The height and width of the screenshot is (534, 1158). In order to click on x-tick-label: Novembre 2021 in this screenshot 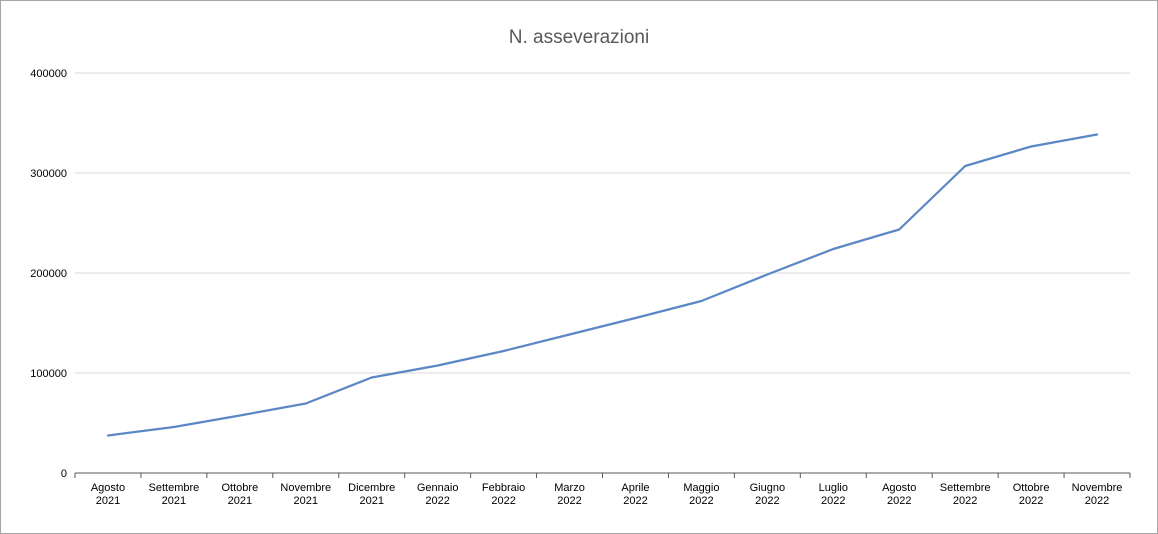, I will do `click(305, 494)`.